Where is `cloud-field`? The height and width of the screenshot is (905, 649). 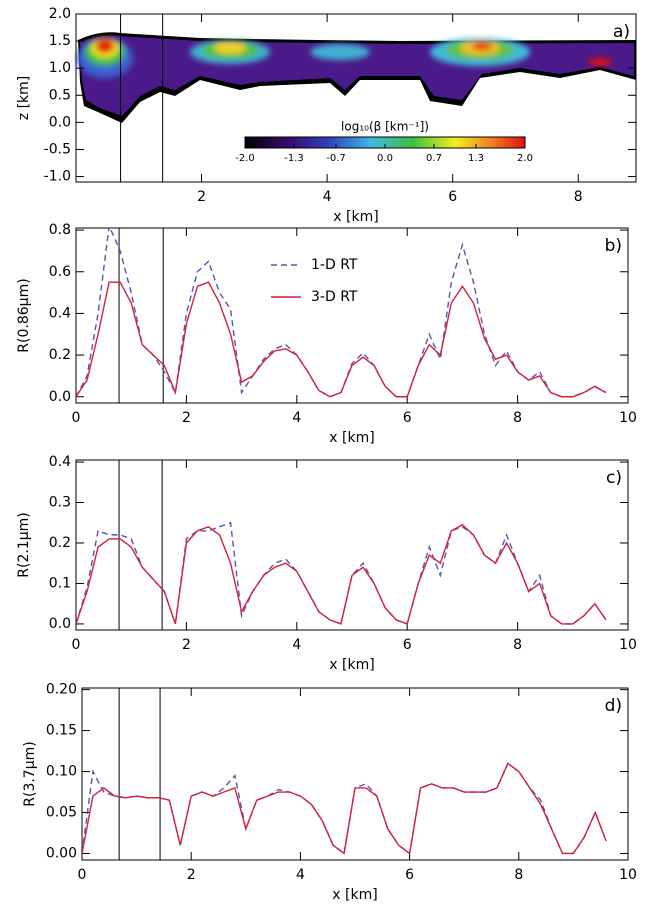 cloud-field is located at coordinates (356, 77).